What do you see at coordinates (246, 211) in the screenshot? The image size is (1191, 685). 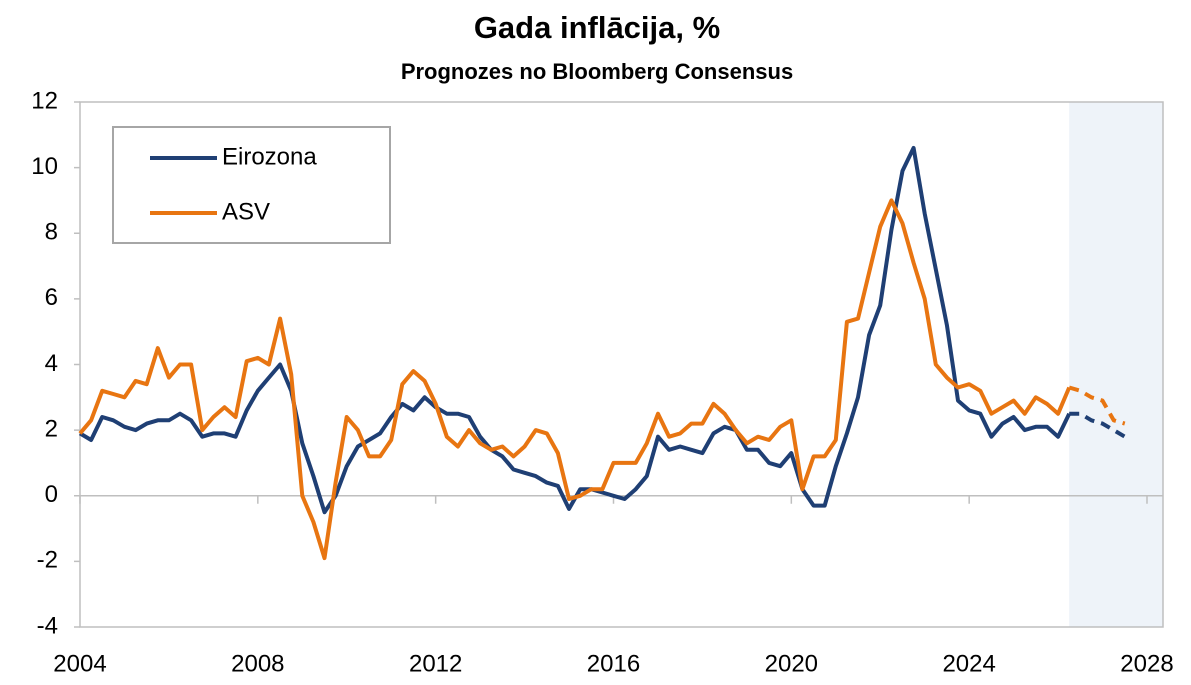 I see `legend-label: ASV` at bounding box center [246, 211].